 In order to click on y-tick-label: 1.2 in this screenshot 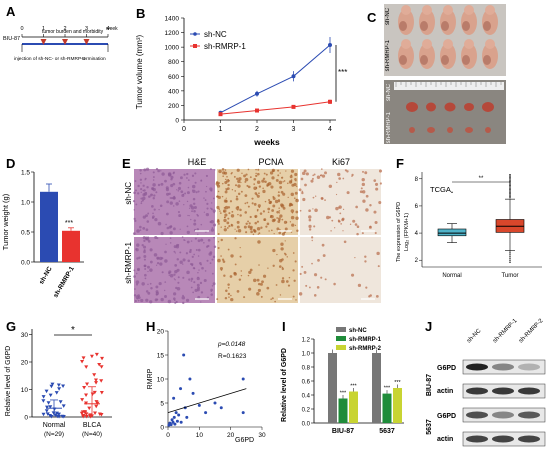, I will do `click(306, 341)`.